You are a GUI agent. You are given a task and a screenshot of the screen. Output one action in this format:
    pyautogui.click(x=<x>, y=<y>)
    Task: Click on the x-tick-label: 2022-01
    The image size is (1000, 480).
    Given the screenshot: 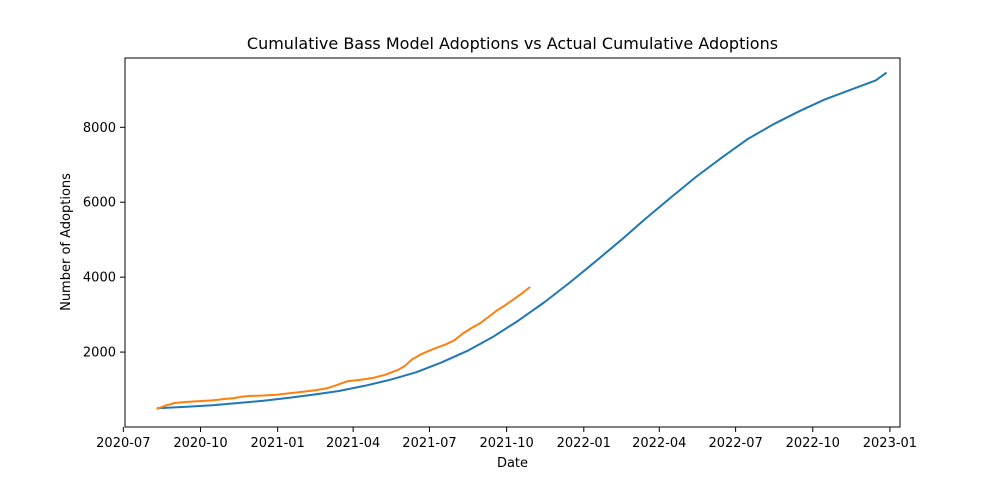 What is the action you would take?
    pyautogui.click(x=584, y=443)
    